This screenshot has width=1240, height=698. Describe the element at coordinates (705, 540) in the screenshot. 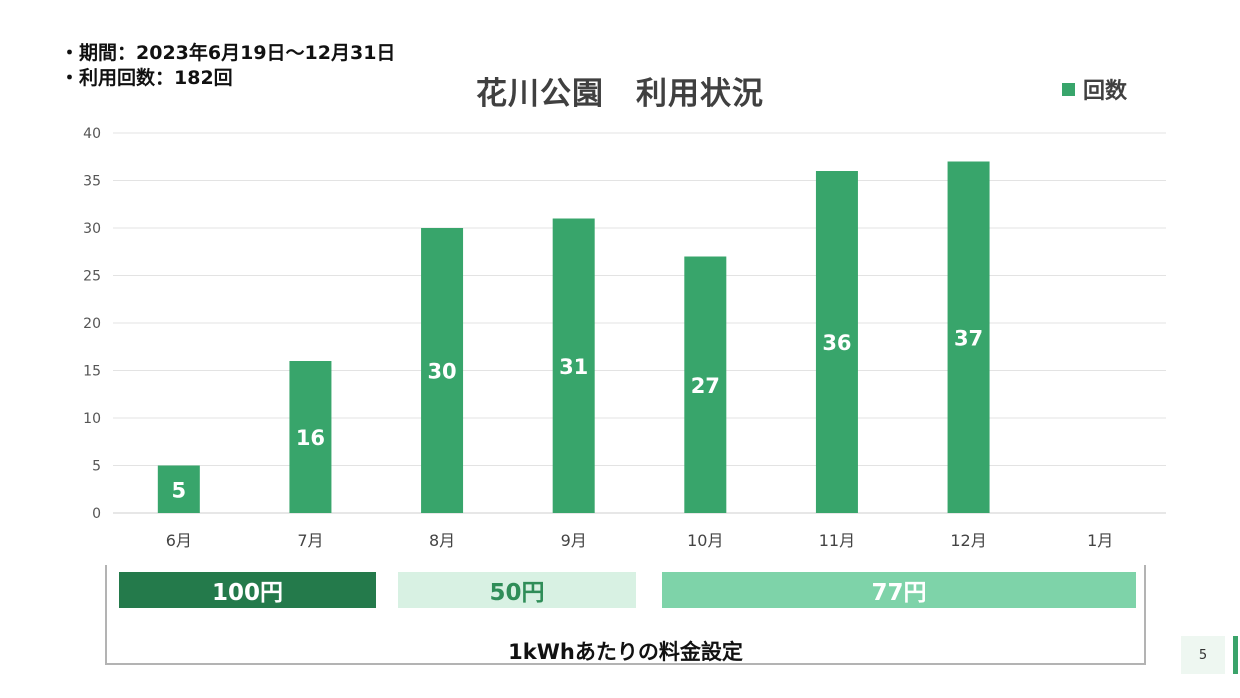

I see `x-tick-label: 10月` at that location.